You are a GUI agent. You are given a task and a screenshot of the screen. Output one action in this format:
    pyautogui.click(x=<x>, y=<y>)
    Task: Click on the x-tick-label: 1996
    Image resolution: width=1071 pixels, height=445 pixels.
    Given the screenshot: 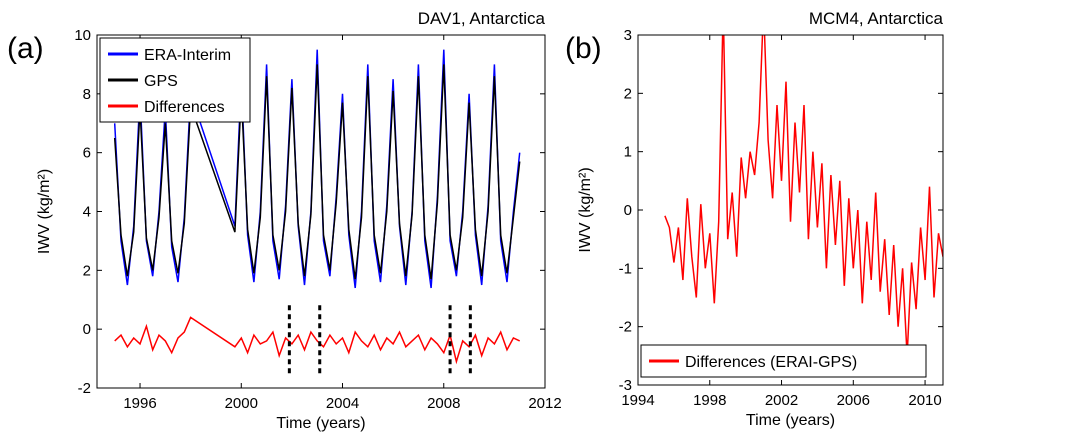 What is the action you would take?
    pyautogui.click(x=139, y=403)
    